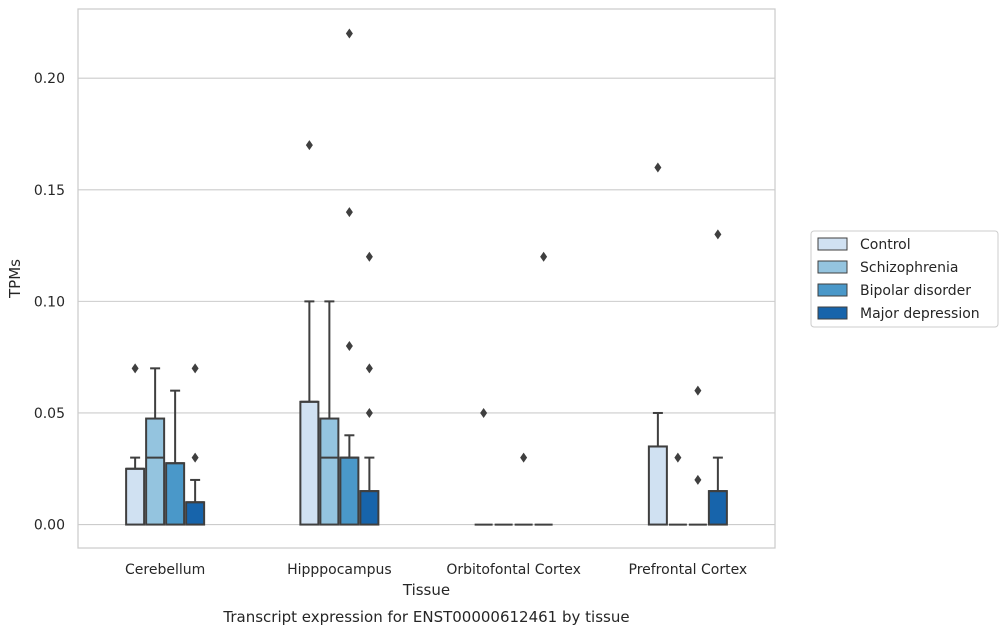  What do you see at coordinates (920, 314) in the screenshot?
I see `legend-label: Major depression` at bounding box center [920, 314].